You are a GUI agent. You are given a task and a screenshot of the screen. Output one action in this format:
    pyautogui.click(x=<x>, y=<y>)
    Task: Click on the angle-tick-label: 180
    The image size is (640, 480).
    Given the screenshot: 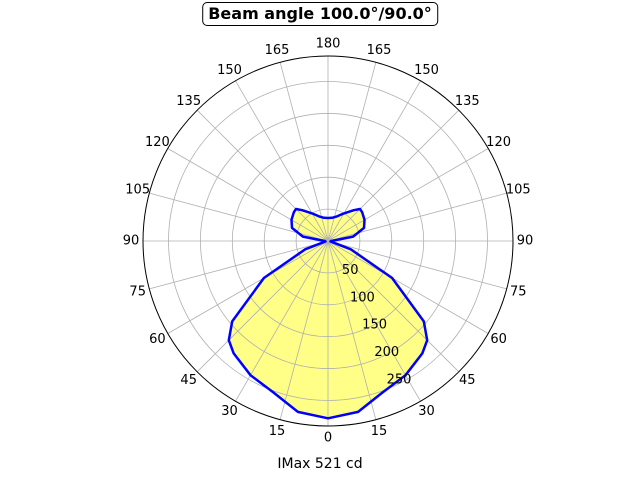 What is the action you would take?
    pyautogui.click(x=328, y=44)
    